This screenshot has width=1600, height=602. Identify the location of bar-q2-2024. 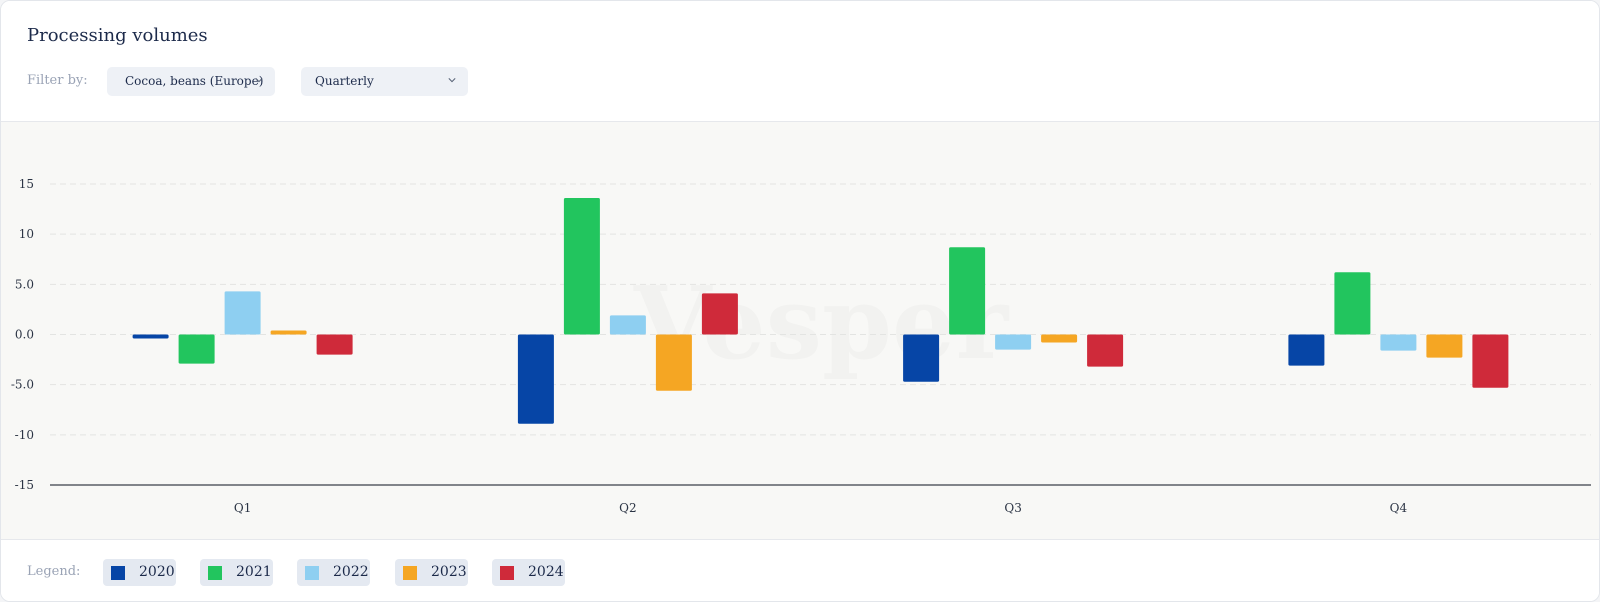
(719, 314).